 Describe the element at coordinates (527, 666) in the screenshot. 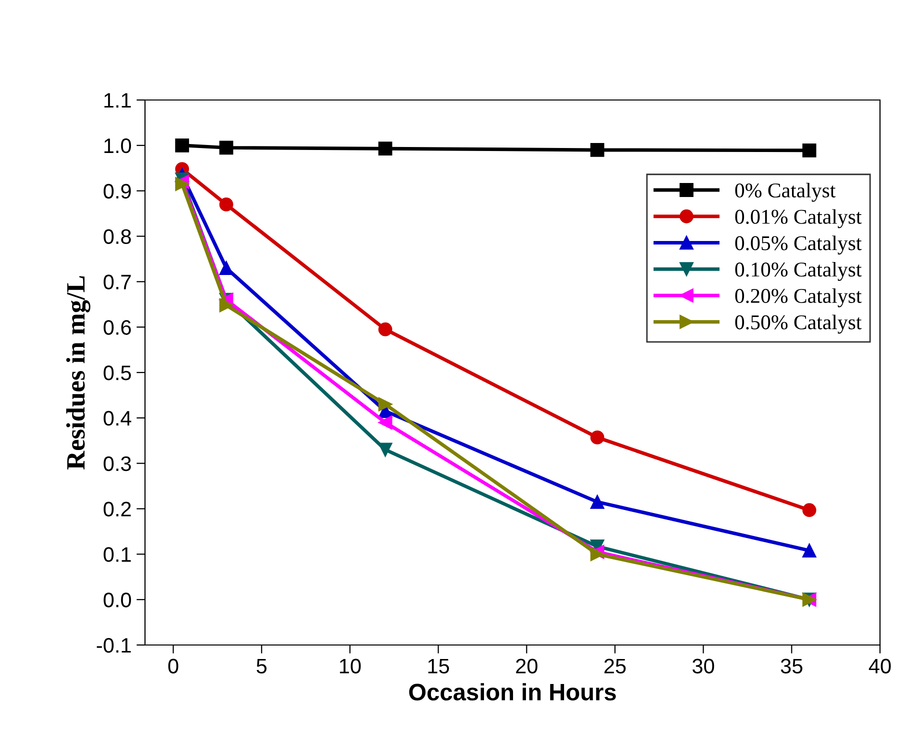

I see `x-tick-label: 20` at that location.